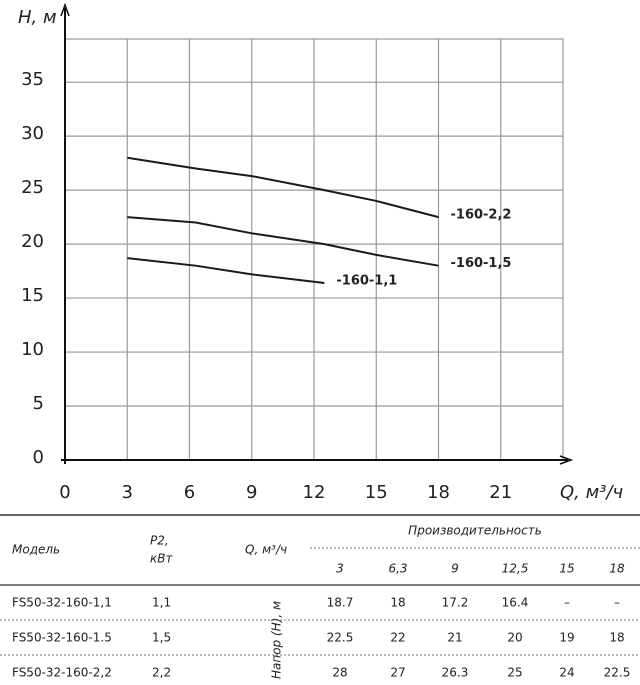 The image size is (640, 685). Describe the element at coordinates (65, 9) in the screenshot. I see `y-axis-arrow` at that location.